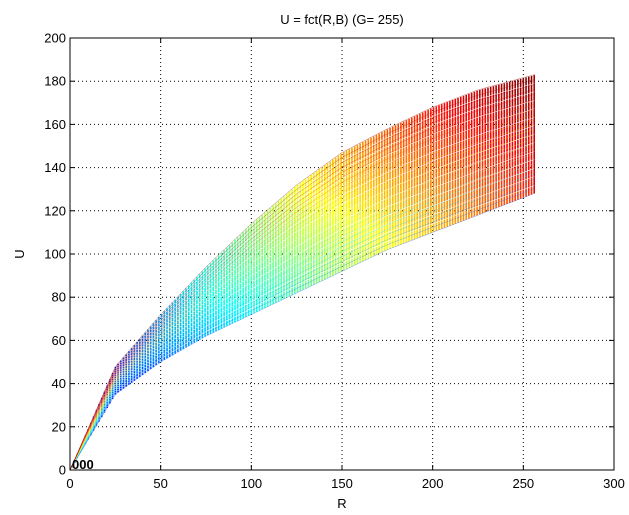 The image size is (629, 515). What do you see at coordinates (342, 19) in the screenshot?
I see `chart-title: U = fct(R,B) (G= 255)` at bounding box center [342, 19].